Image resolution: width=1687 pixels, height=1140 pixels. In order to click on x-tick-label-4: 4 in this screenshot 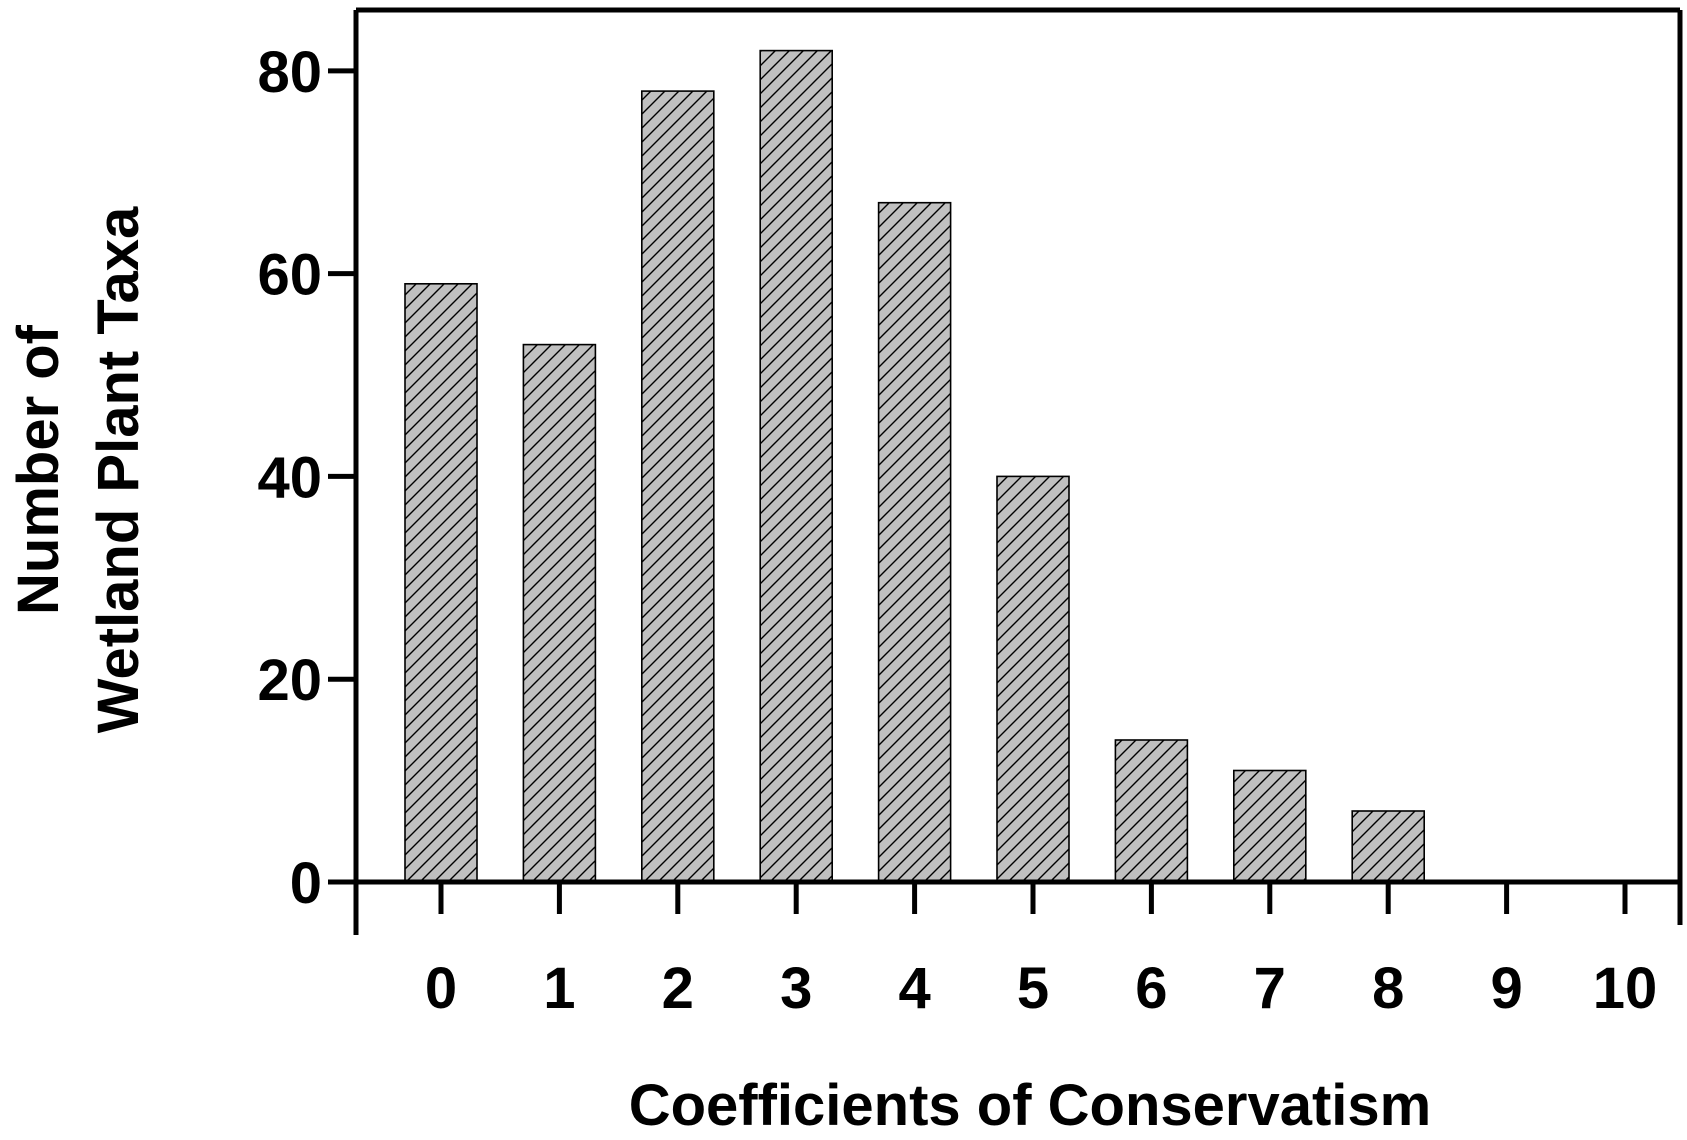, I will do `click(914, 988)`.